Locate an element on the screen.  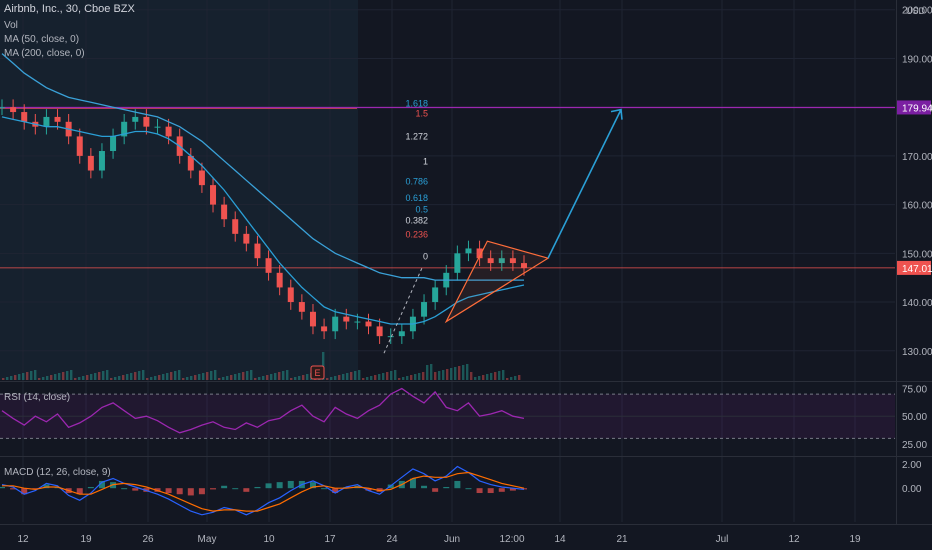
x-tick-label: 26 is located at coordinates (148, 539).